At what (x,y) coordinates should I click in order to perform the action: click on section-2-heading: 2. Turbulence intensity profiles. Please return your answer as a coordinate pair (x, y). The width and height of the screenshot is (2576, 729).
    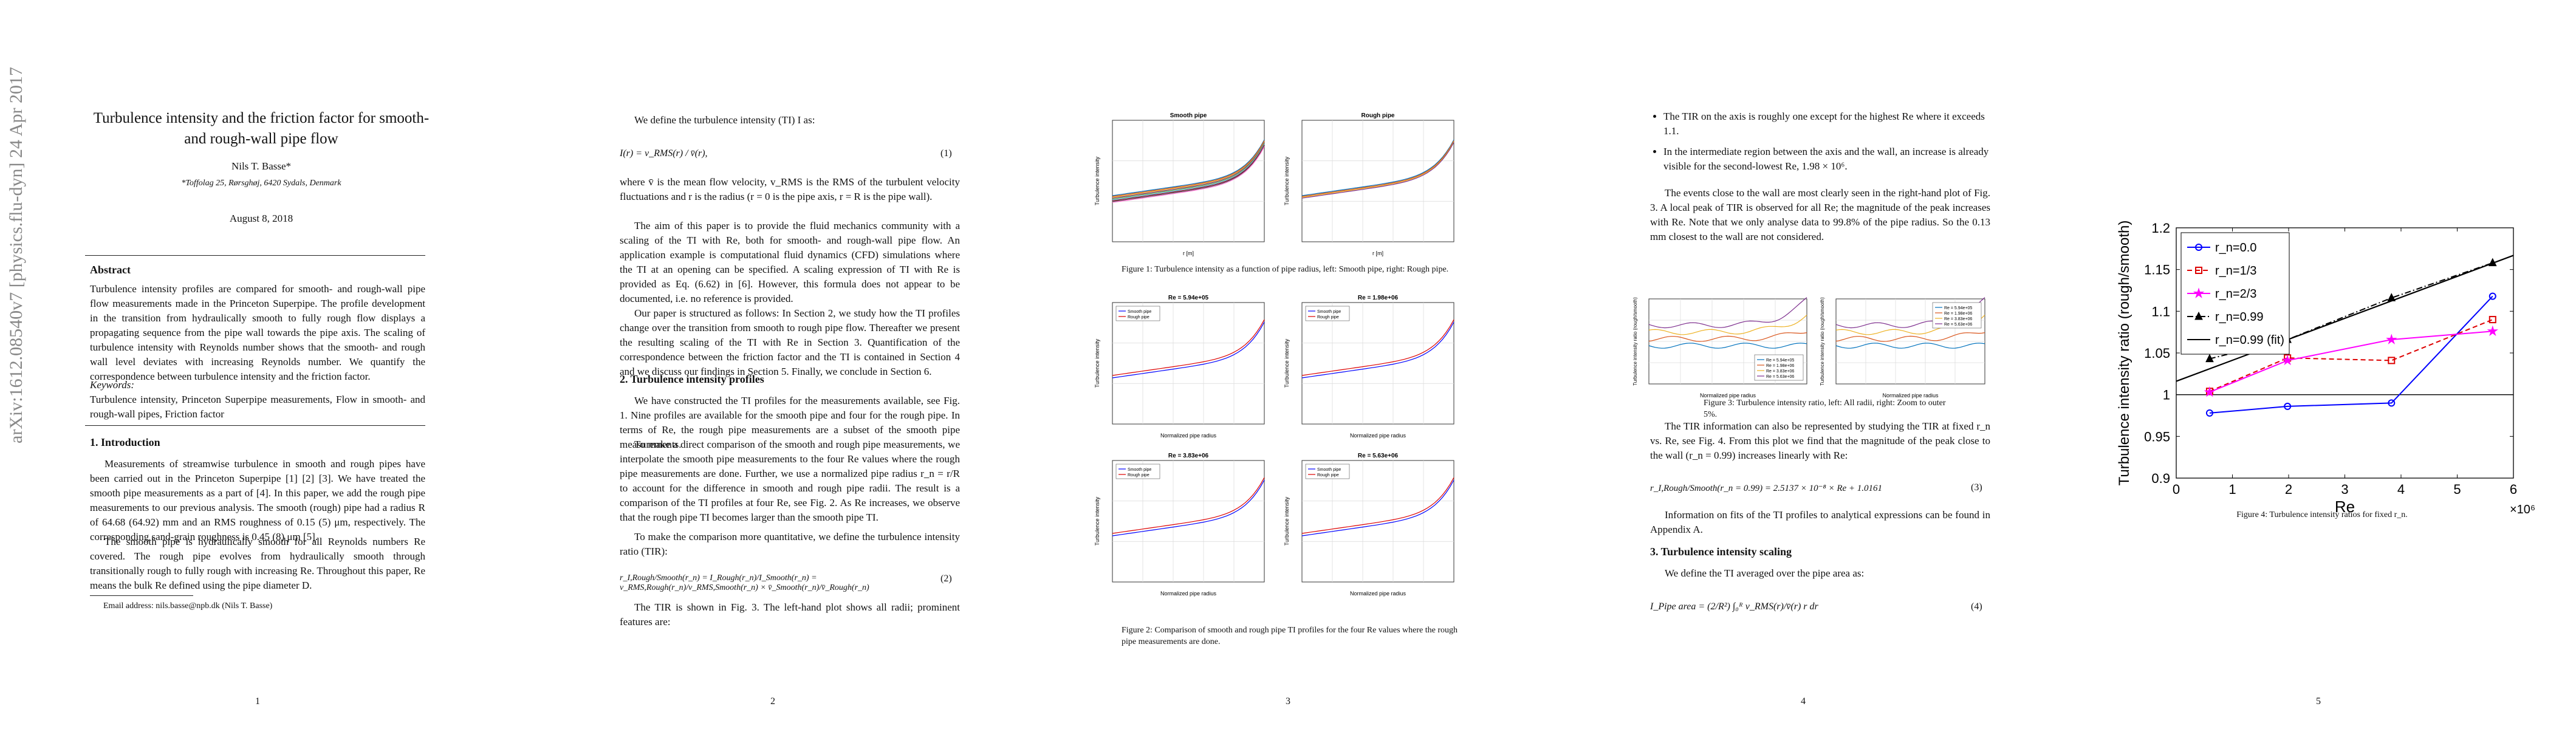
    Looking at the image, I should click on (692, 379).